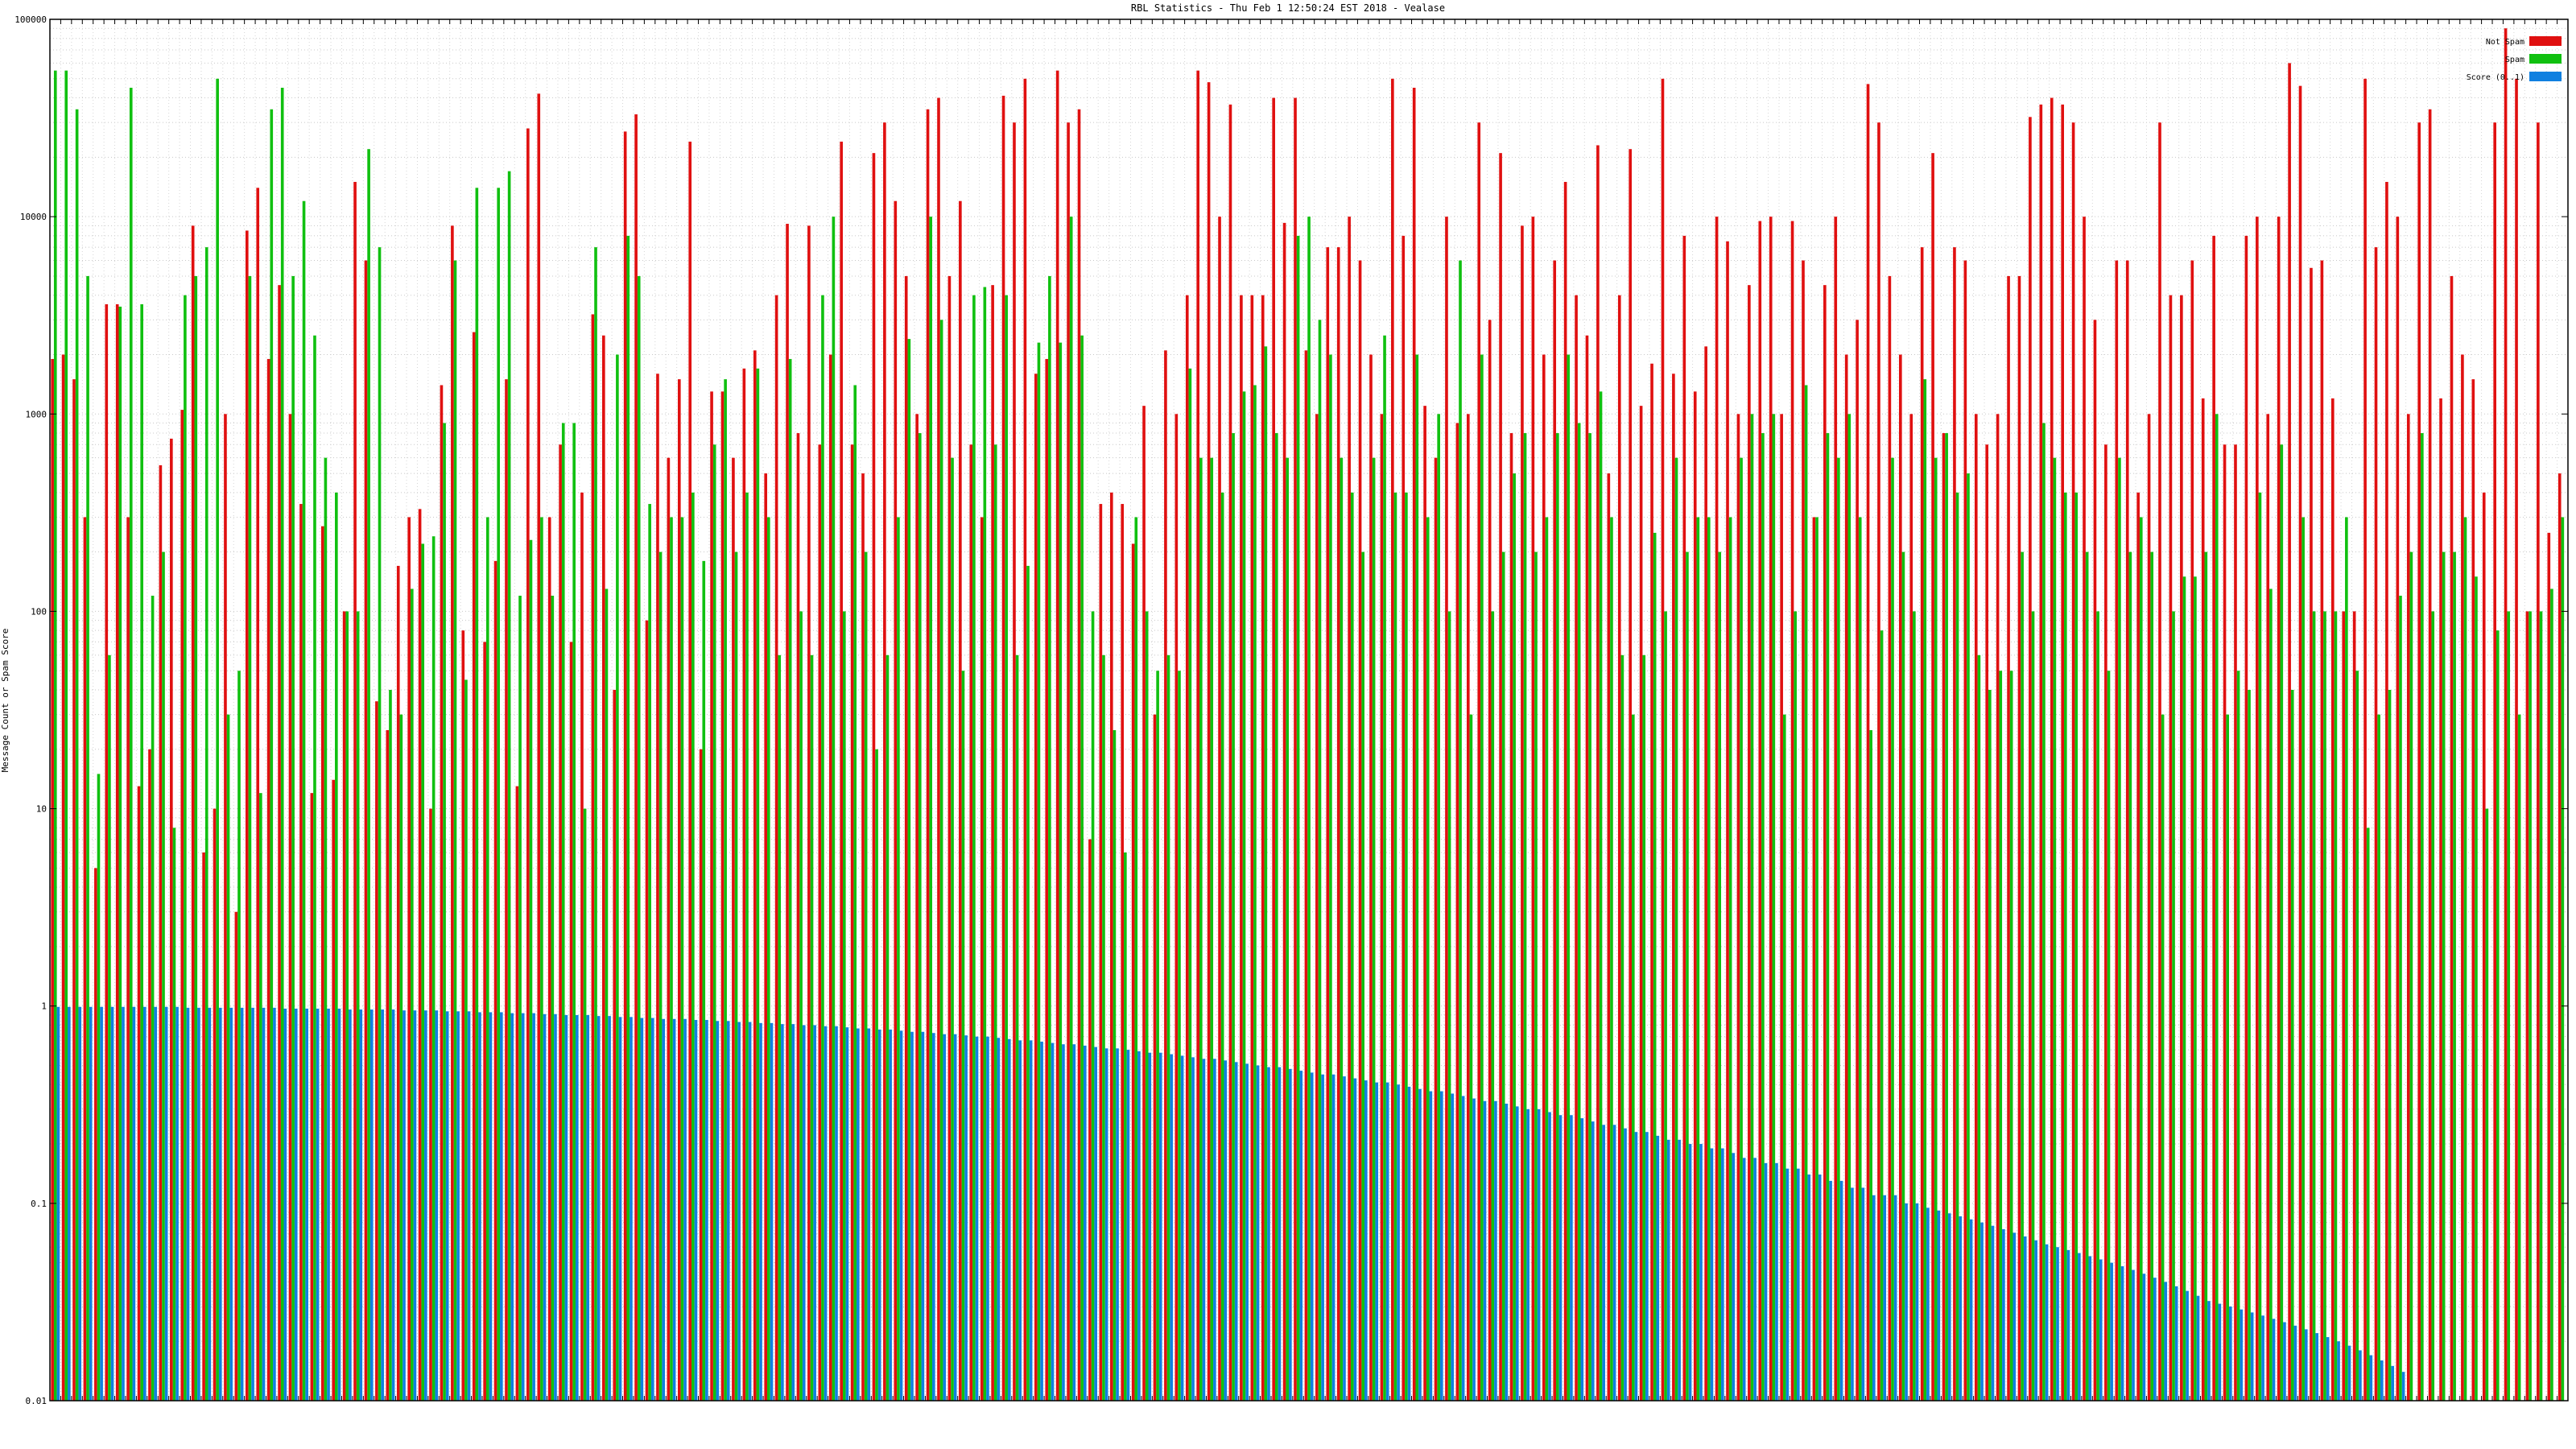 This screenshot has height=1449, width=2576. Describe the element at coordinates (33, 217) in the screenshot. I see `y-tick-label: 10000` at that location.